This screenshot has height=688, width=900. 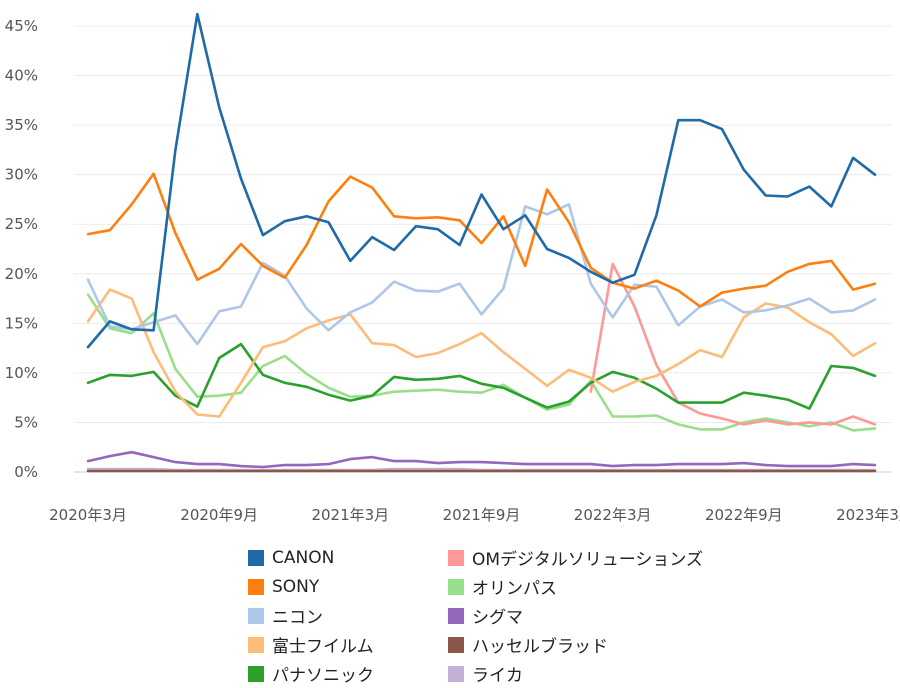 I want to click on legend-label: CANON, so click(x=303, y=557).